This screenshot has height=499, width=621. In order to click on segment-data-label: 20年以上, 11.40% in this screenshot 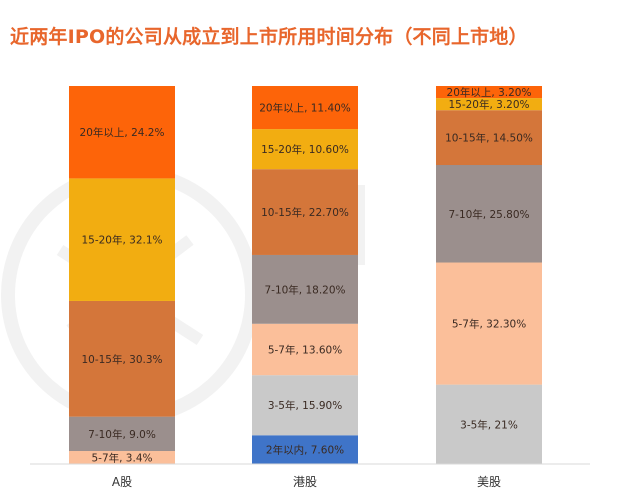, I will do `click(305, 108)`.